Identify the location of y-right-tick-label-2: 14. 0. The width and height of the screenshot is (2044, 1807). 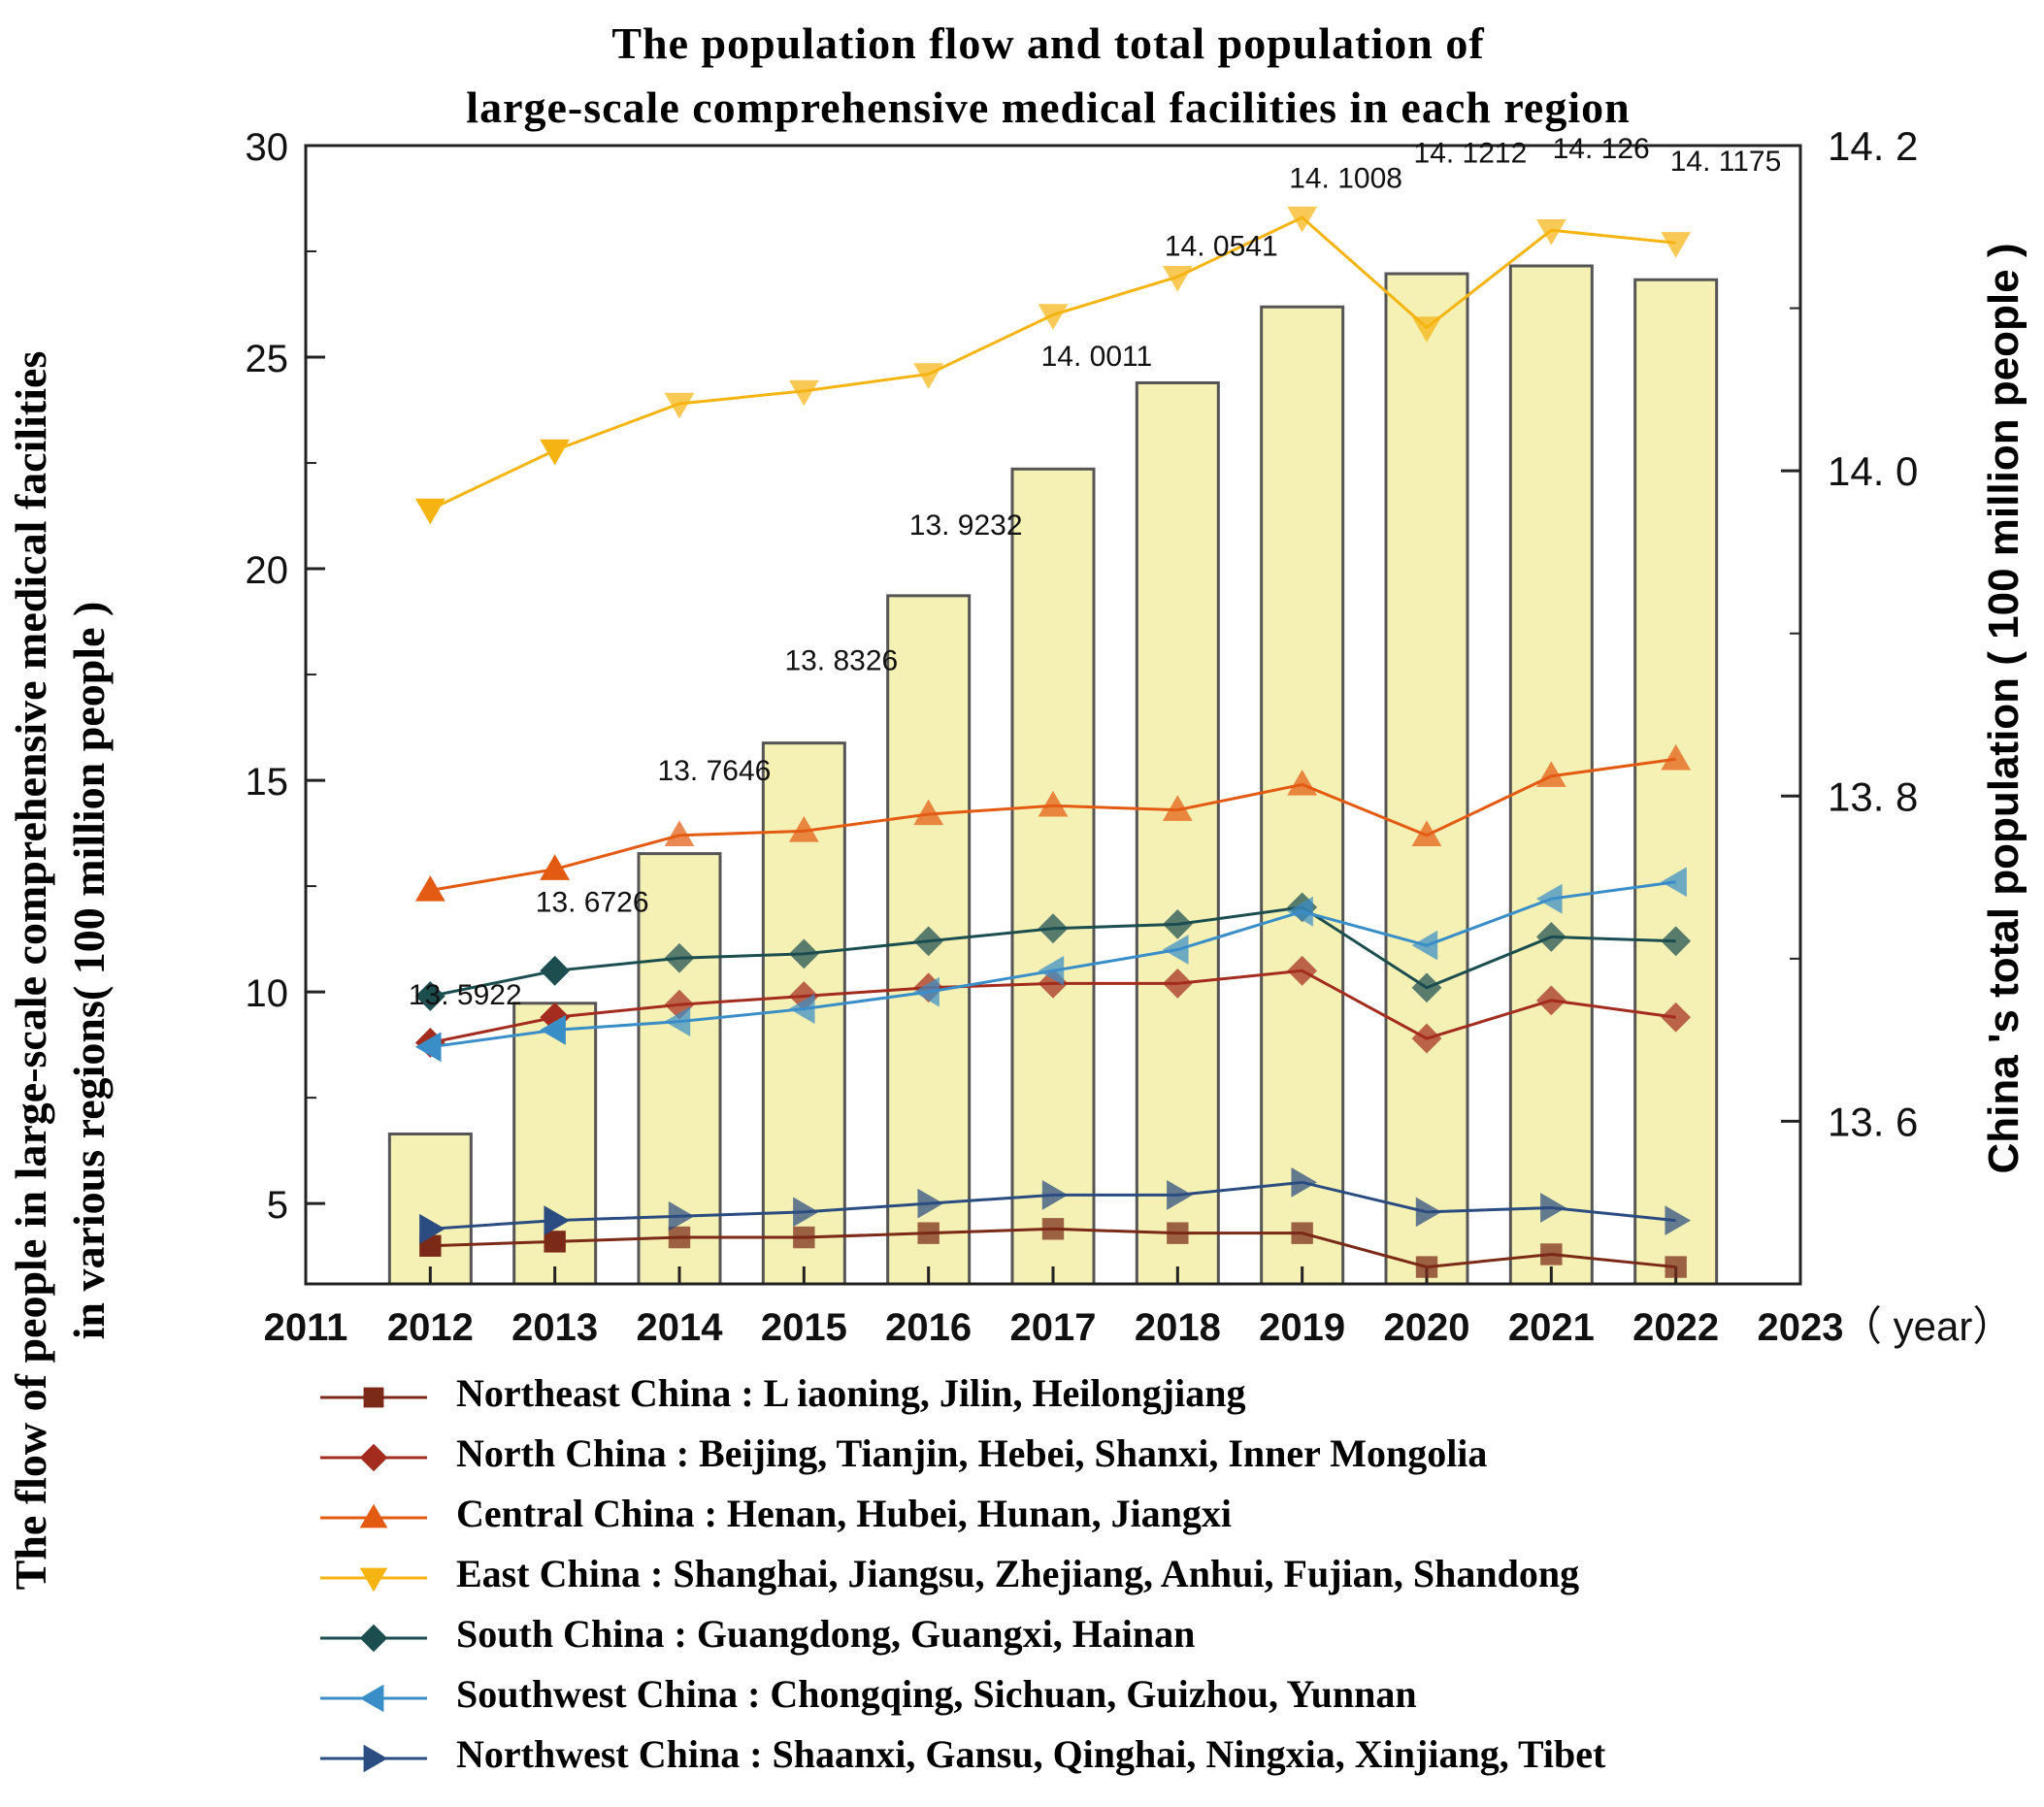
(1873, 471).